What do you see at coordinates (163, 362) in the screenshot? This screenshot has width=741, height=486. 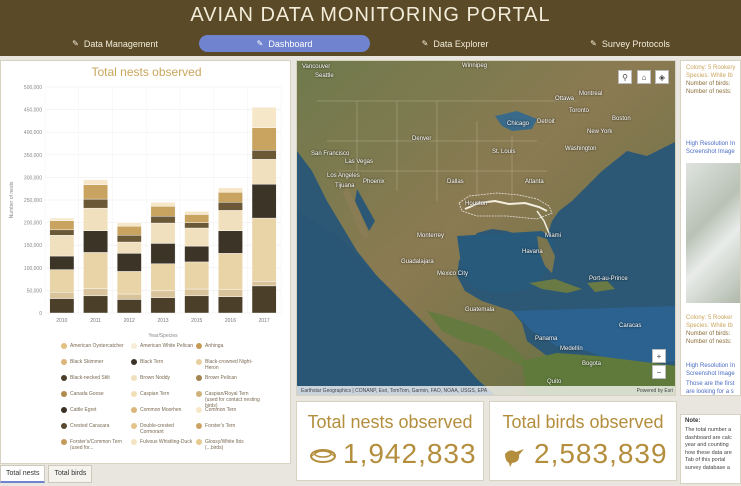 I see `legend-item: Black Tern` at bounding box center [163, 362].